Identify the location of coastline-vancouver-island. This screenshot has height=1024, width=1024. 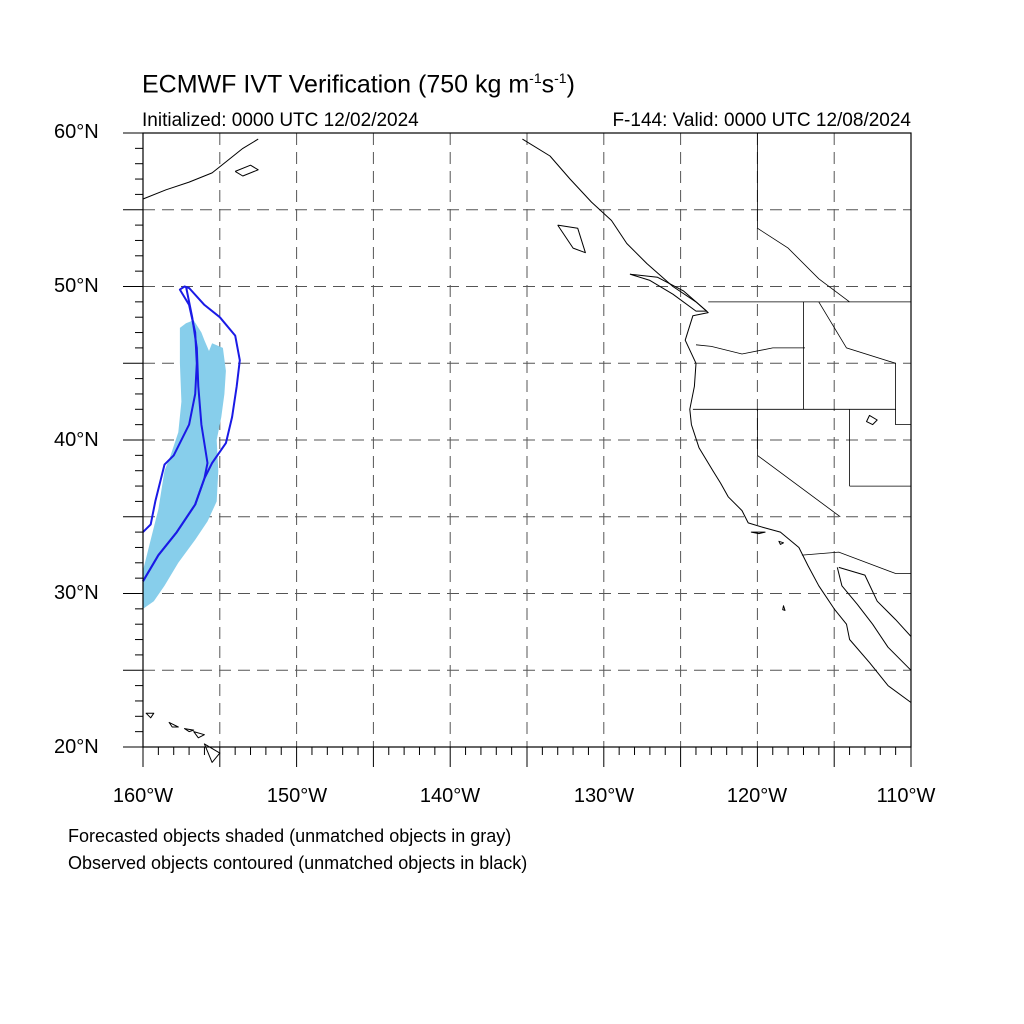
(668, 292).